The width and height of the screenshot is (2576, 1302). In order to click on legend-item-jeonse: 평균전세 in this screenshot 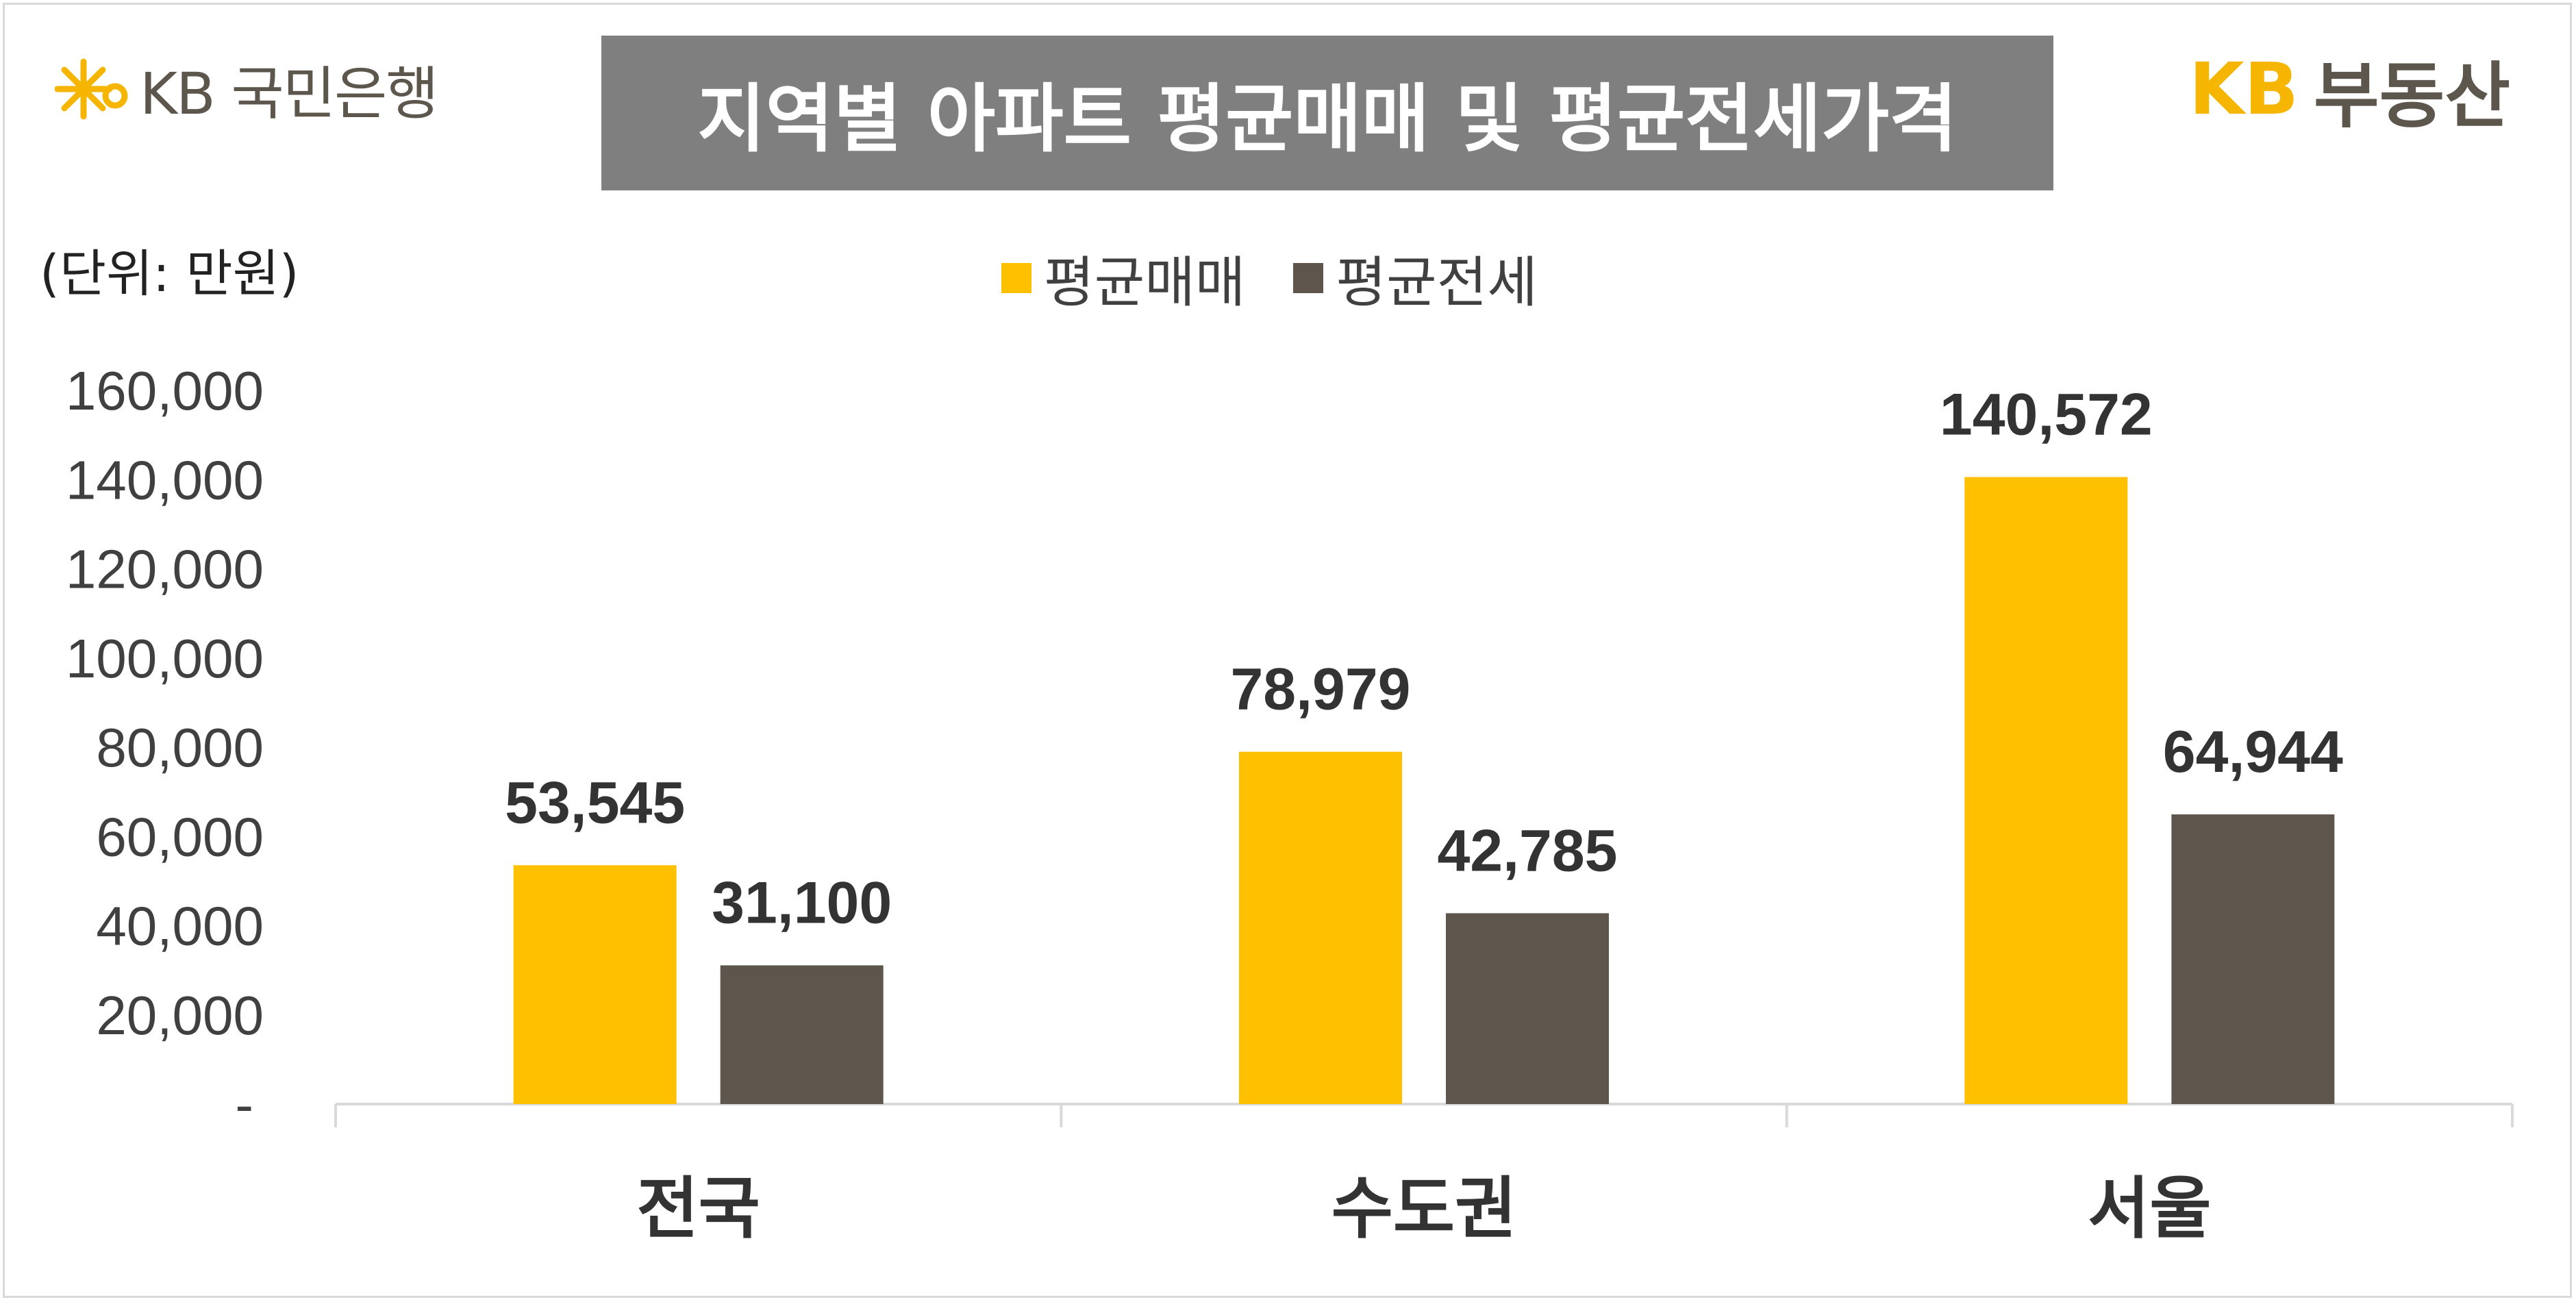, I will do `click(1415, 278)`.